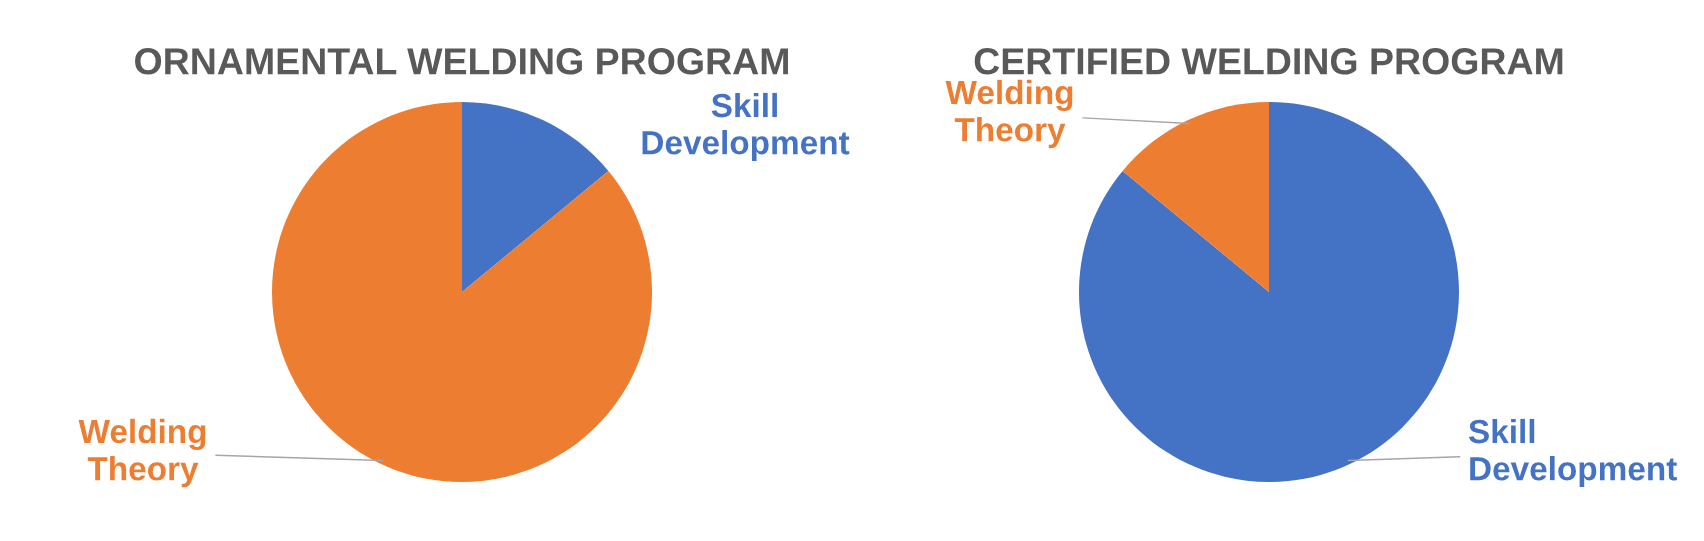 This screenshot has width=1704, height=541. Describe the element at coordinates (1268, 61) in the screenshot. I see `chart-title: CERTIFIED WELDING PROGRAM` at that location.